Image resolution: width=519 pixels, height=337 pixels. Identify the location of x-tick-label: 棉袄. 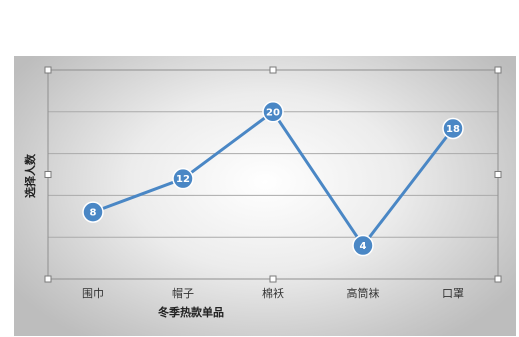
(273, 293).